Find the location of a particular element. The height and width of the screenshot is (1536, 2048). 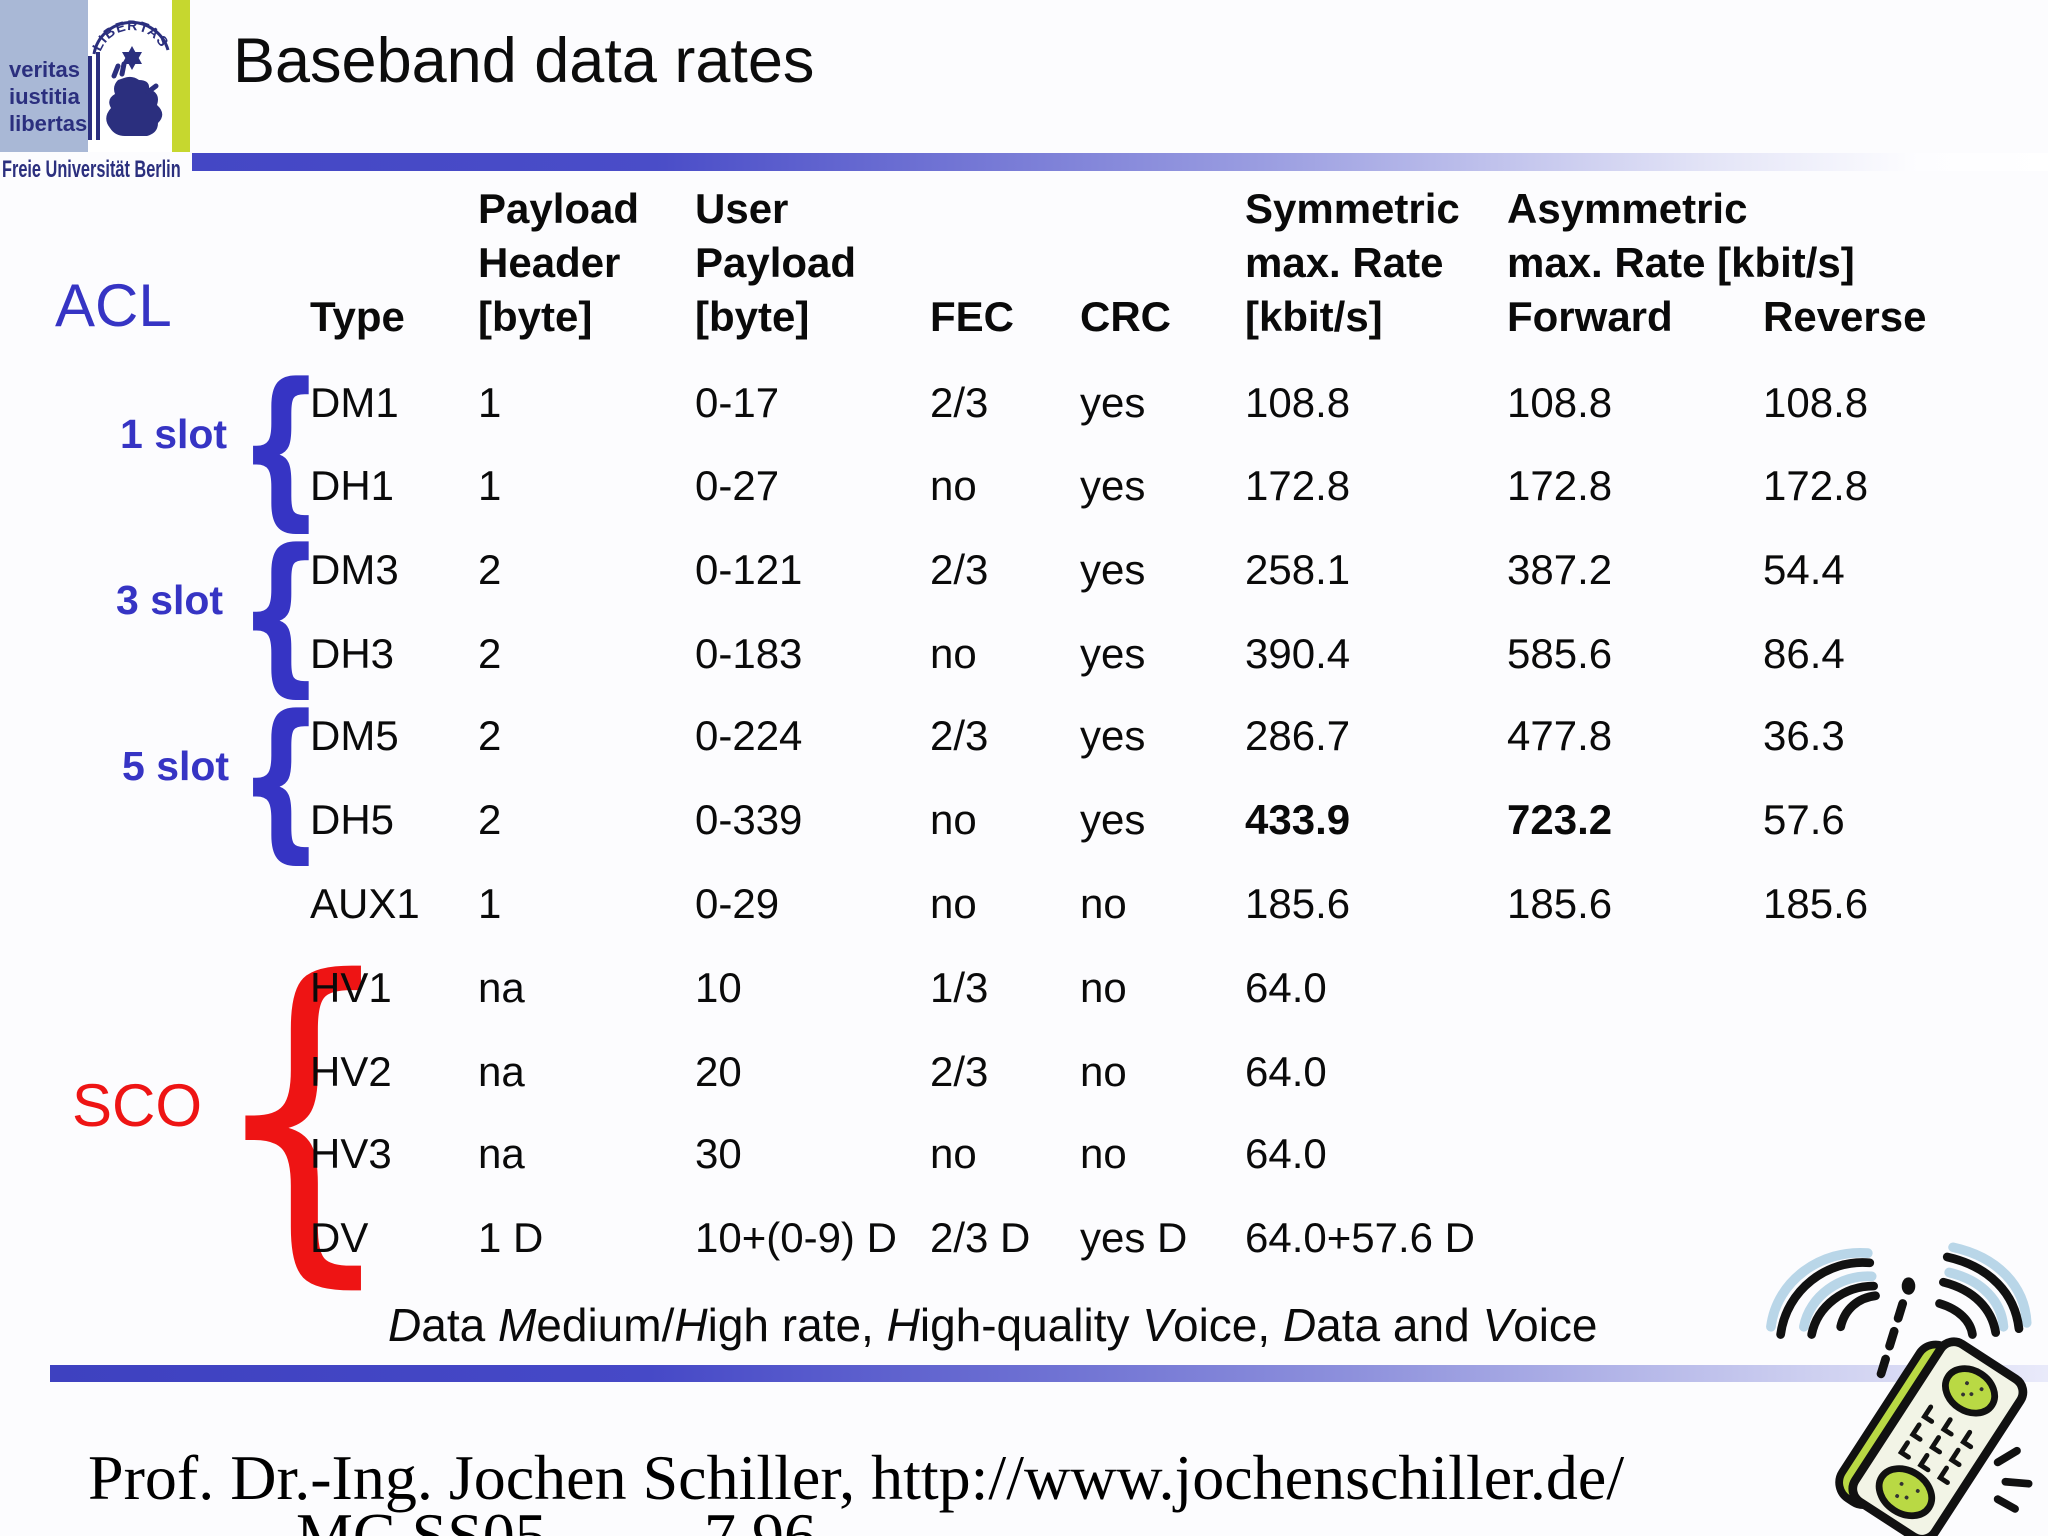

table-row: DM1 1 0-17 2/3 yes 108.8 108.8 108.8 is located at coordinates (1024, 410).